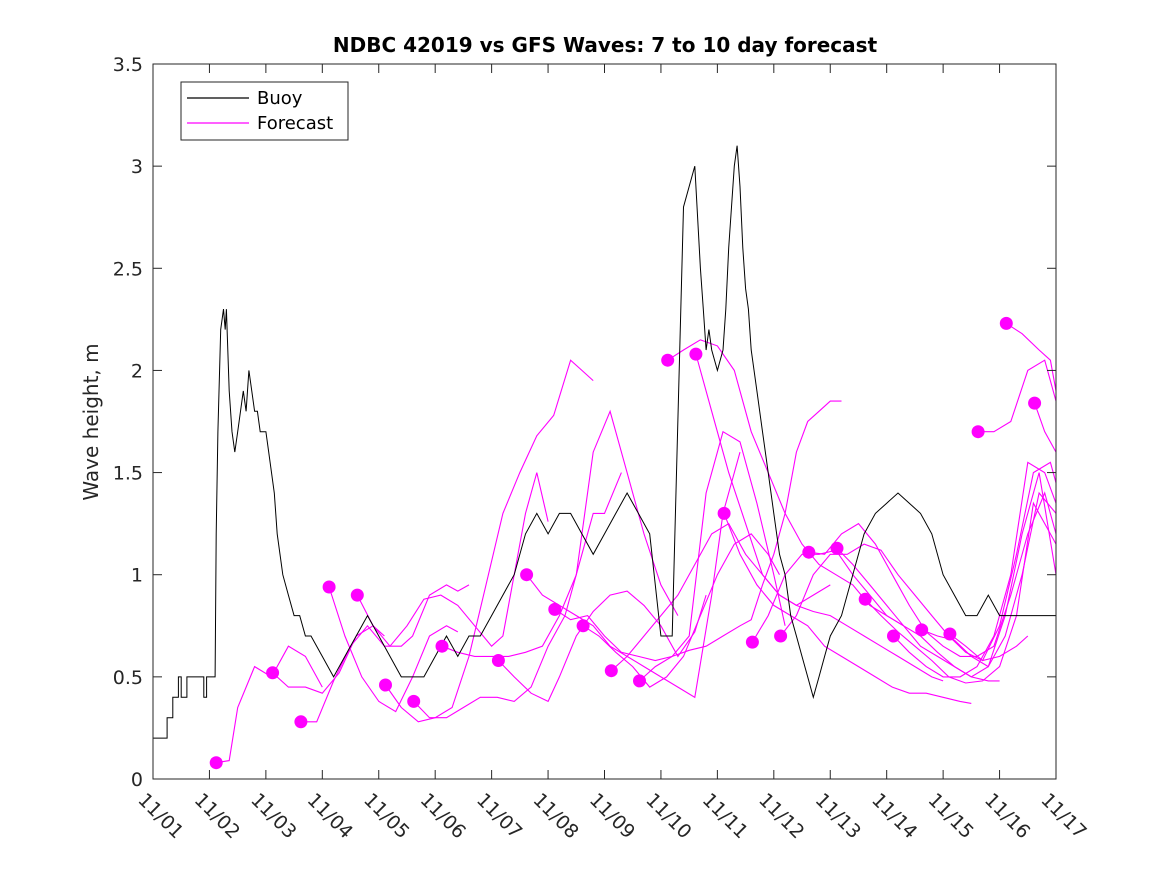 Image resolution: width=1167 pixels, height=875 pixels. Describe the element at coordinates (128, 678) in the screenshot. I see `y-tick-label-1: 0.5` at that location.